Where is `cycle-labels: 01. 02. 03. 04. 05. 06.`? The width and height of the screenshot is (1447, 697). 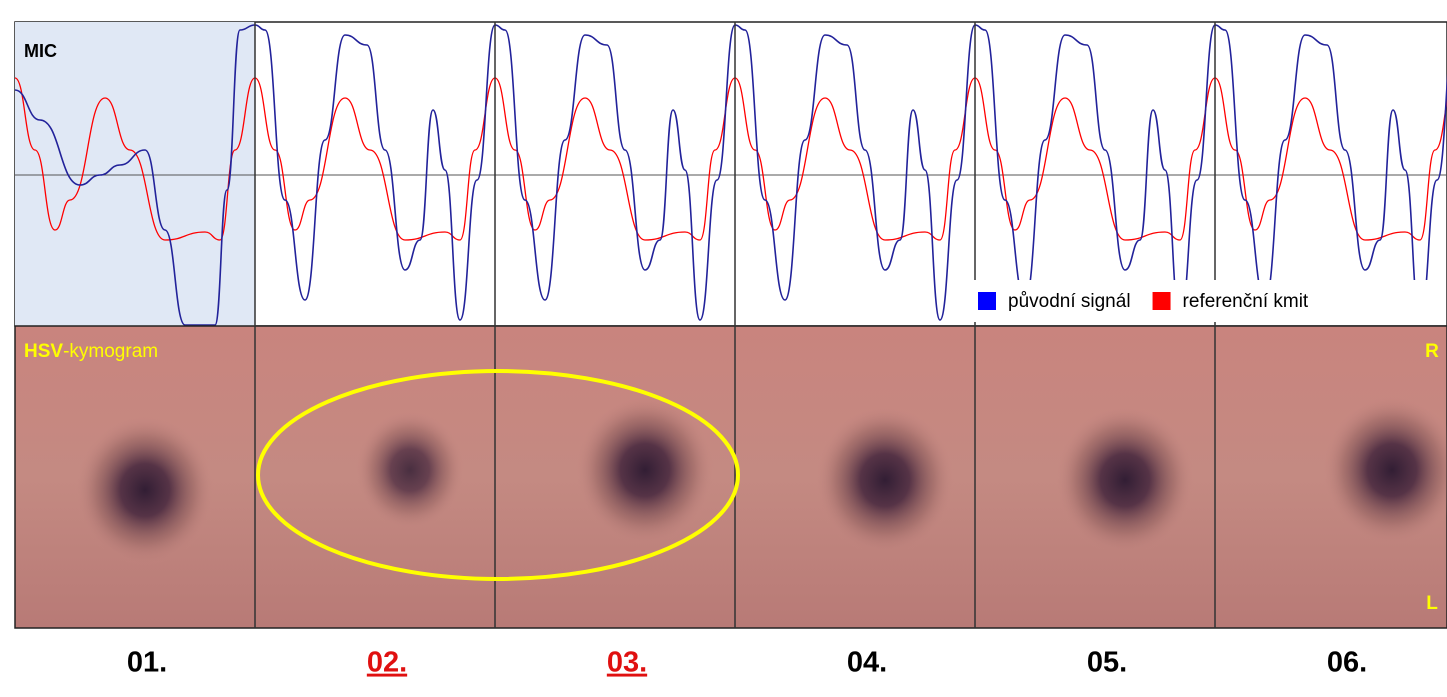
cycle-labels: 01. 02. 03. 04. 05. 06. is located at coordinates (747, 663).